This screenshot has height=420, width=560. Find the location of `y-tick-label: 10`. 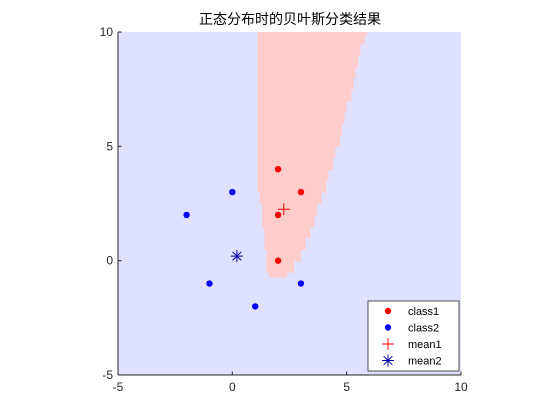

y-tick-label: 10 is located at coordinates (107, 32).